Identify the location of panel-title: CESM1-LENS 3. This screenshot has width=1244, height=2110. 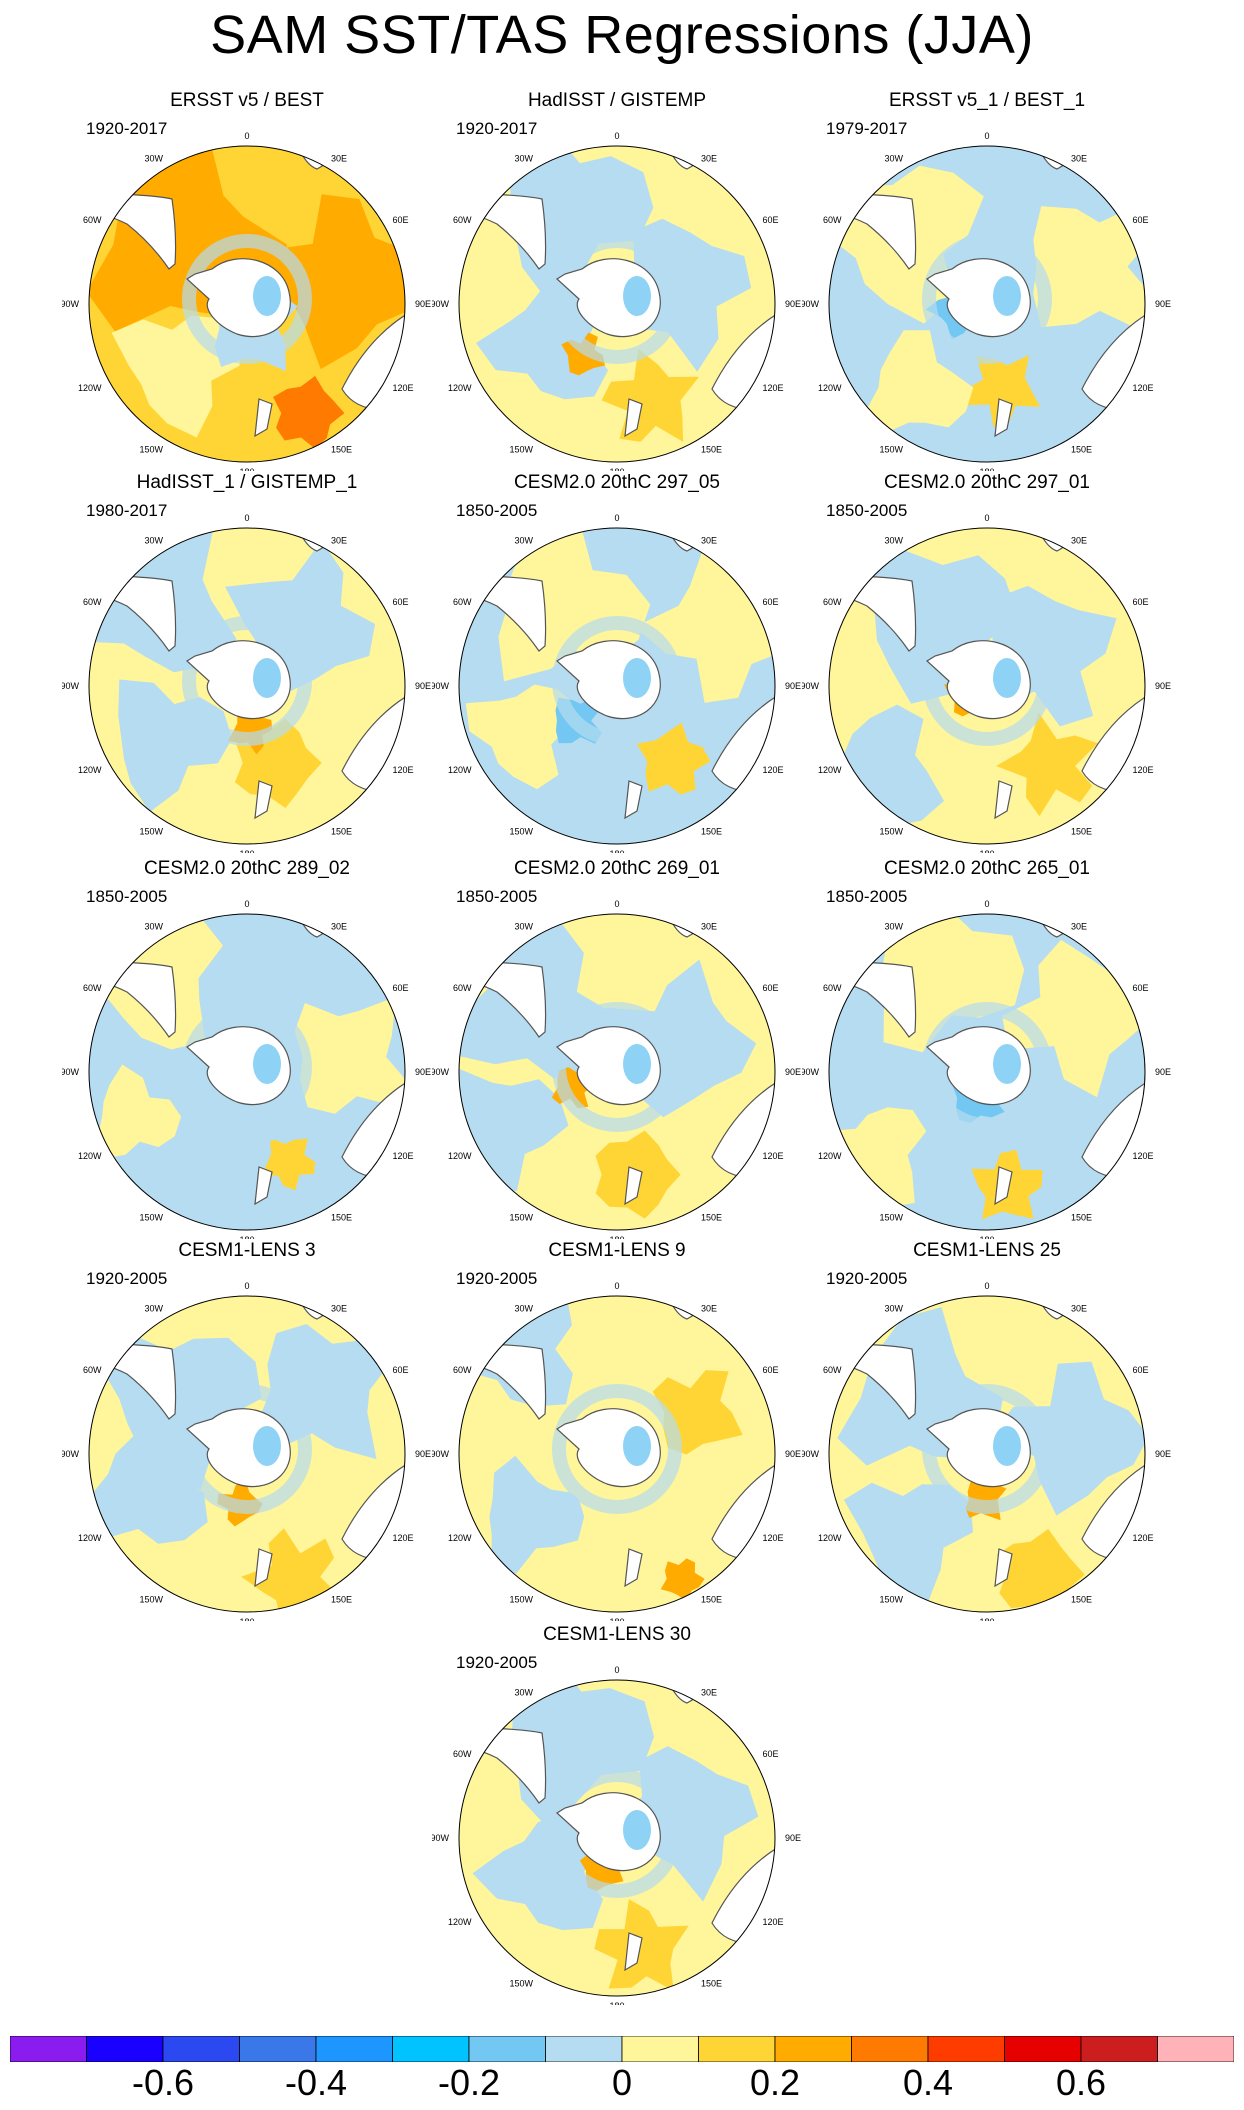
(247, 1250).